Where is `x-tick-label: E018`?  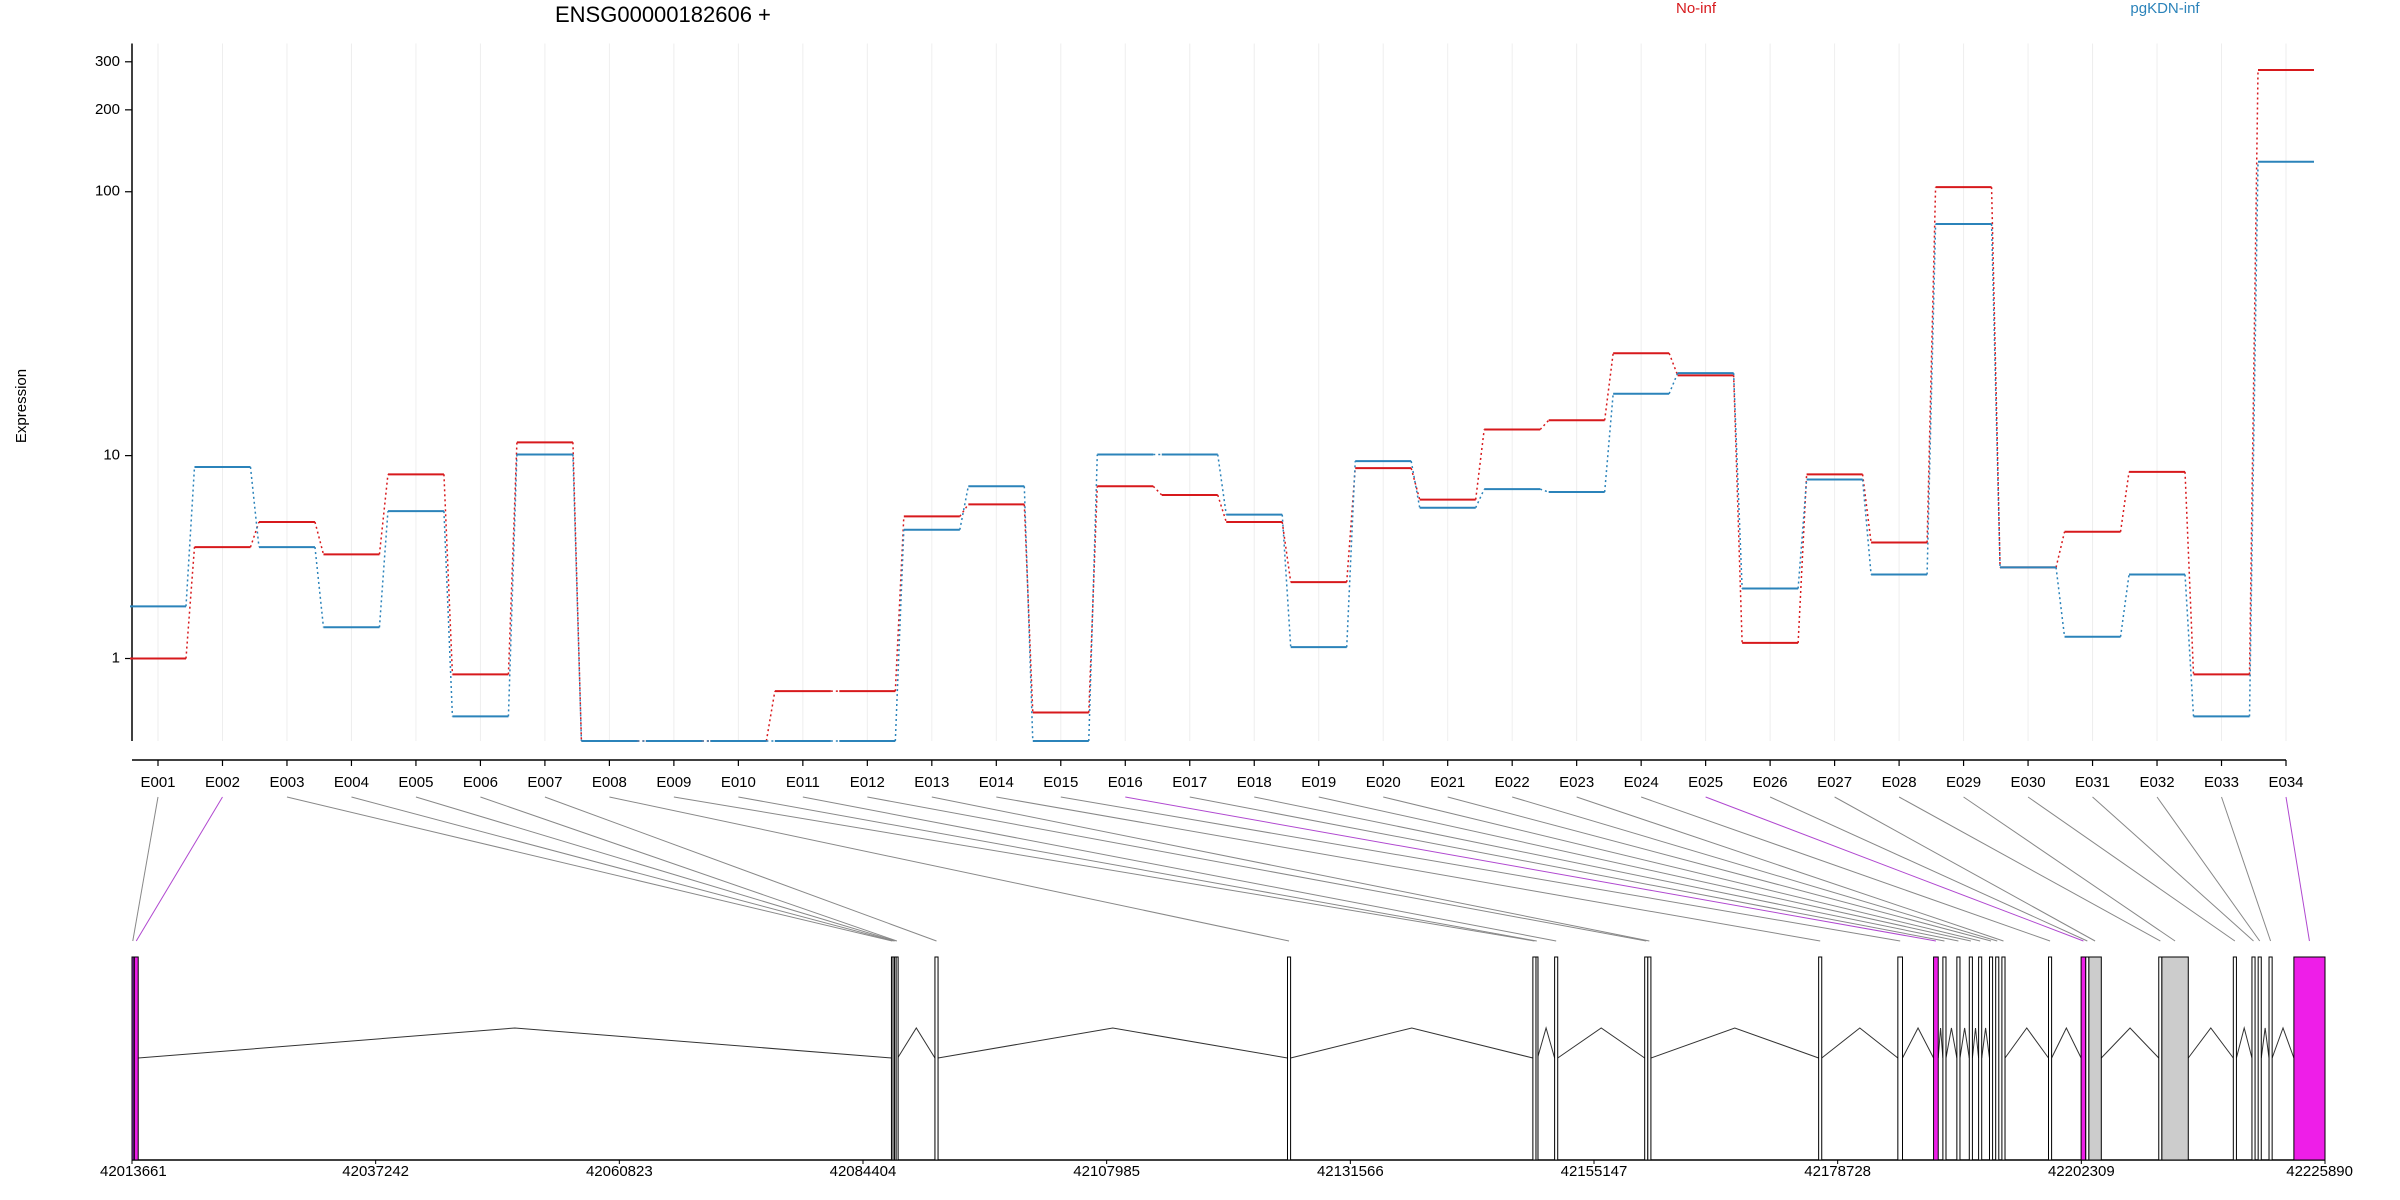
x-tick-label: E018 is located at coordinates (1254, 782).